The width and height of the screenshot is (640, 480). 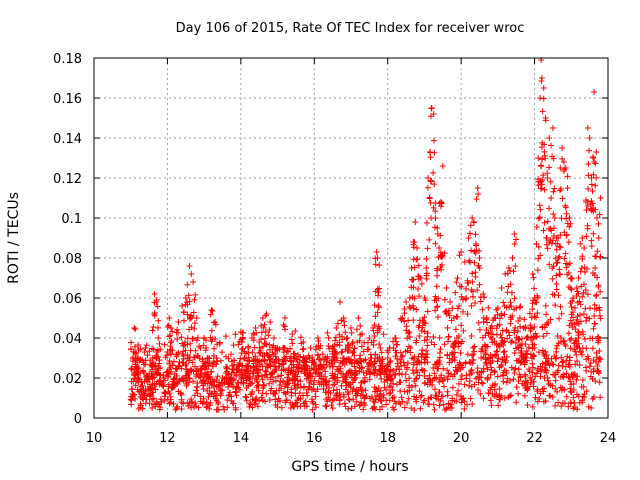 What do you see at coordinates (167, 438) in the screenshot?
I see `x-tick-label: 12` at bounding box center [167, 438].